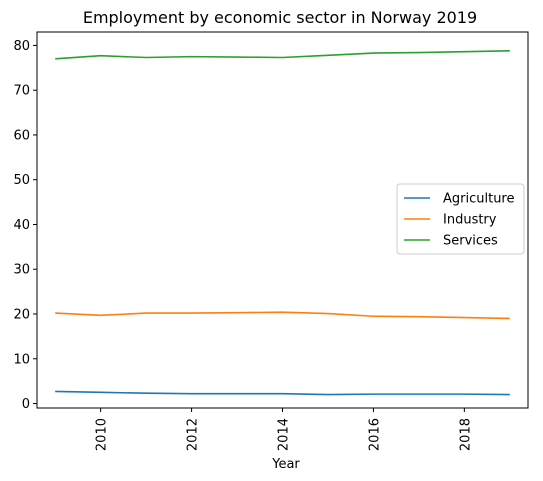  I want to click on x-tick-label: 2018, so click(465, 434).